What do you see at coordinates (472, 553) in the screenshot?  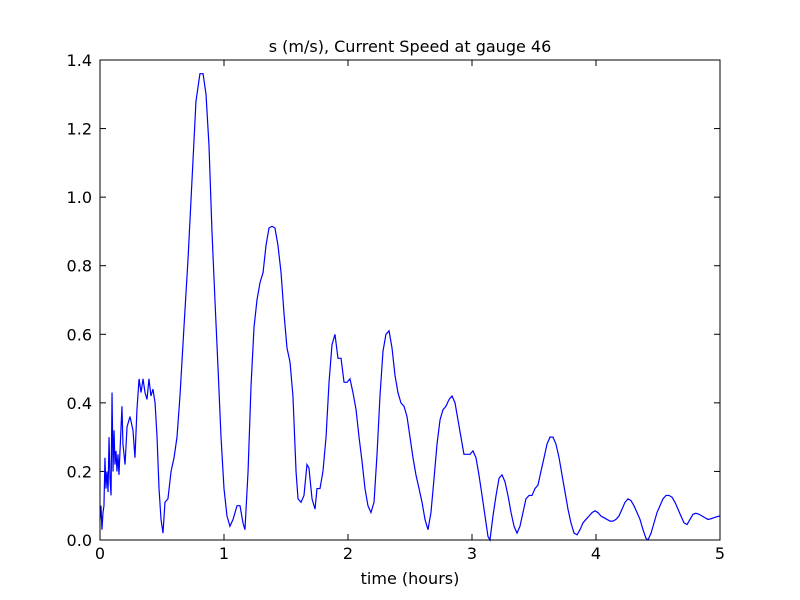 I see `x-tick-label: 3` at bounding box center [472, 553].